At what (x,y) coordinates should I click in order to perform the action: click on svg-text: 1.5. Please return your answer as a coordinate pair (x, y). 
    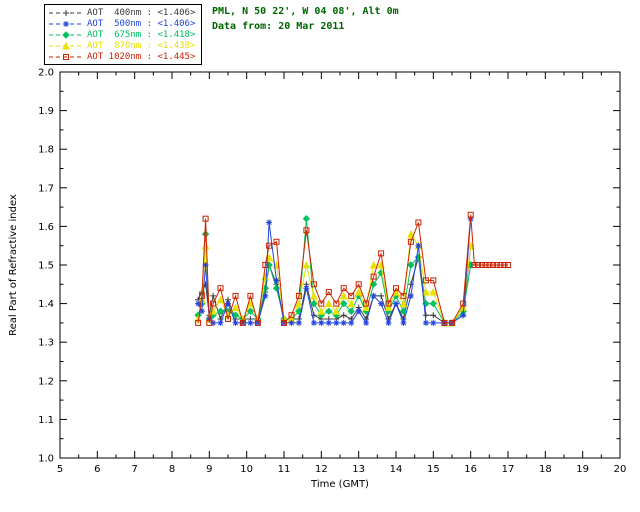
    Looking at the image, I should click on (46, 266).